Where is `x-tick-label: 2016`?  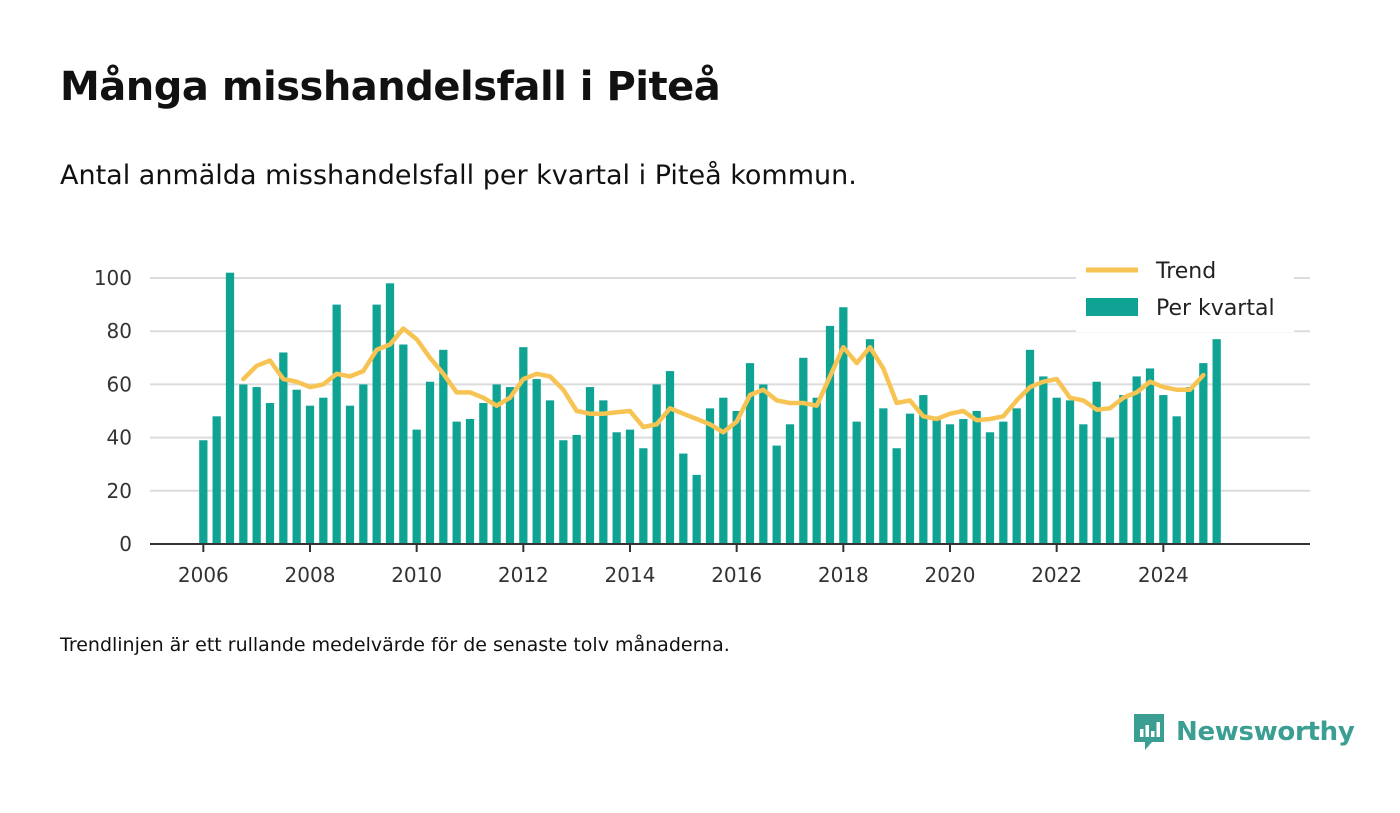 x-tick-label: 2016 is located at coordinates (736, 575).